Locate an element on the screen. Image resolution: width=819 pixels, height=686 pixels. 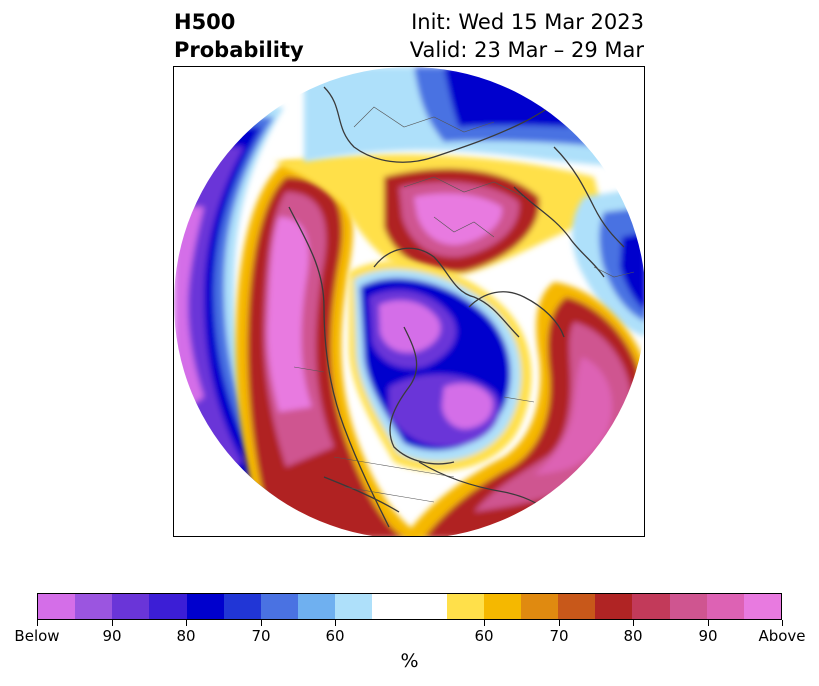
colorbar-unit-label: % is located at coordinates (409, 661).